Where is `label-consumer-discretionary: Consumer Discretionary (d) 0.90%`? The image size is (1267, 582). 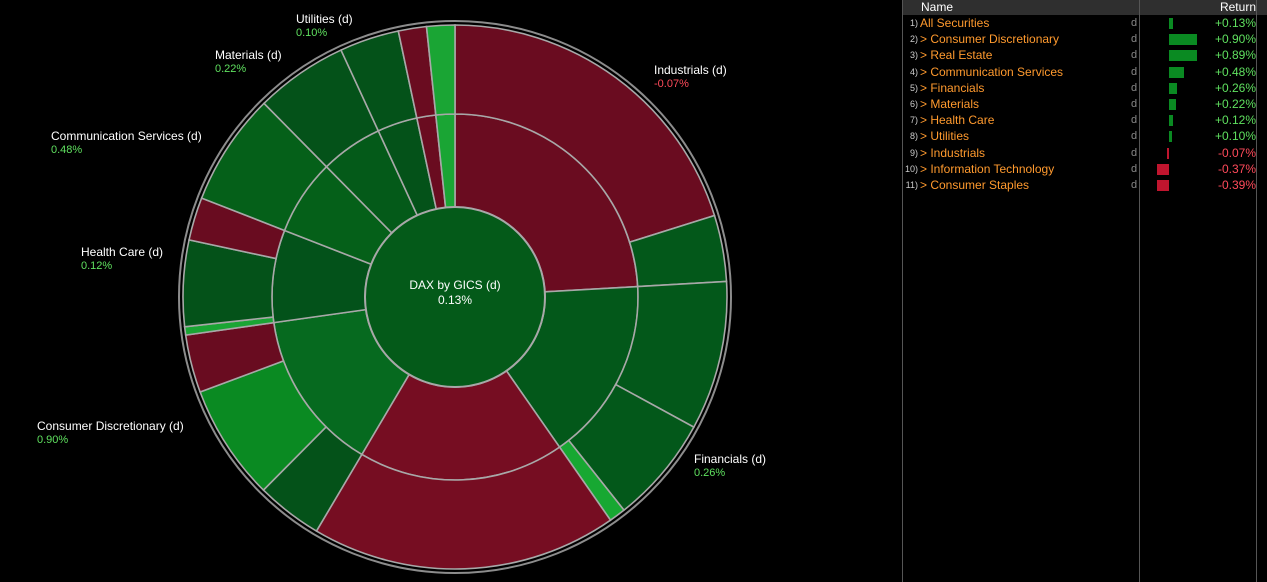
label-consumer-discretionary: Consumer Discretionary (d) 0.90% is located at coordinates (110, 433).